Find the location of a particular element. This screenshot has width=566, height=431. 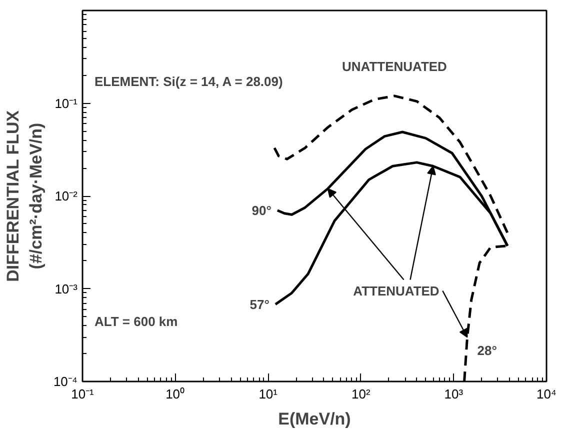

text: UNATTENUATED is located at coordinates (394, 66).